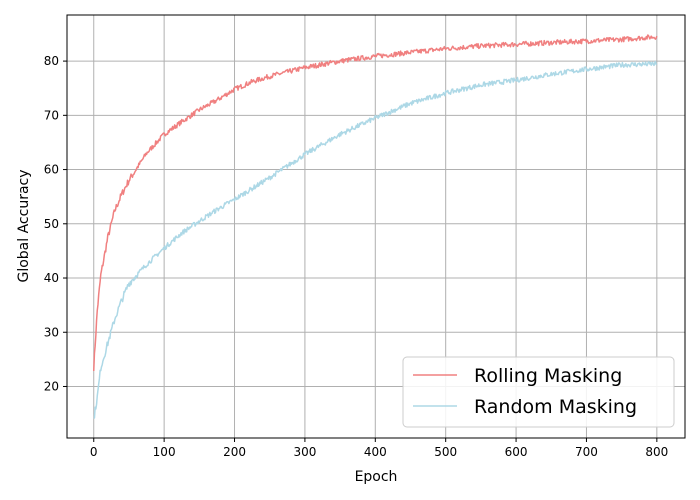  I want to click on x-axis-label: Epoch, so click(376, 477).